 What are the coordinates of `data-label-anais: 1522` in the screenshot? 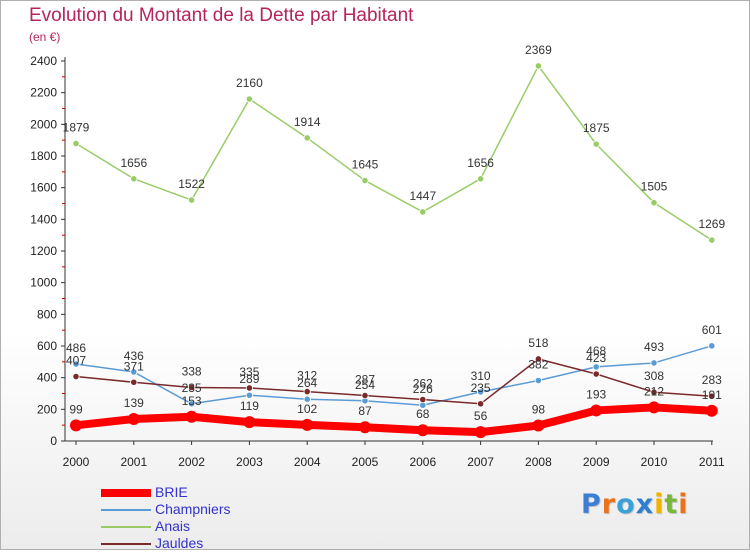 It's located at (191, 184).